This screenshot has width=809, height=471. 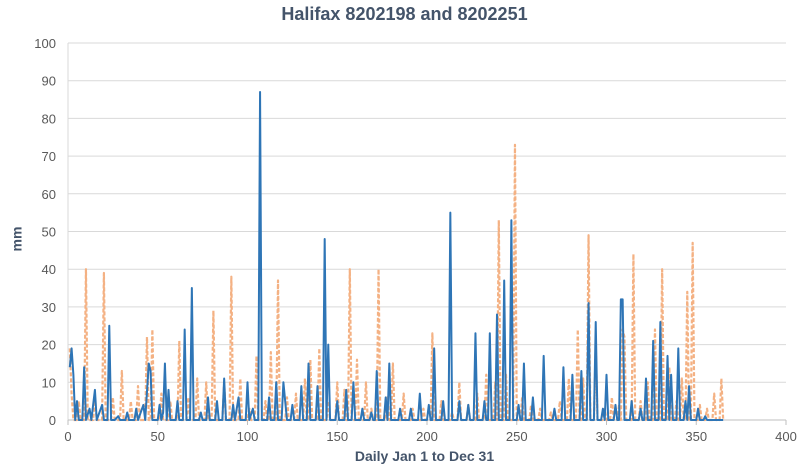 What do you see at coordinates (404, 14) in the screenshot?
I see `chart-title: Halifax 8202198 and 8202251` at bounding box center [404, 14].